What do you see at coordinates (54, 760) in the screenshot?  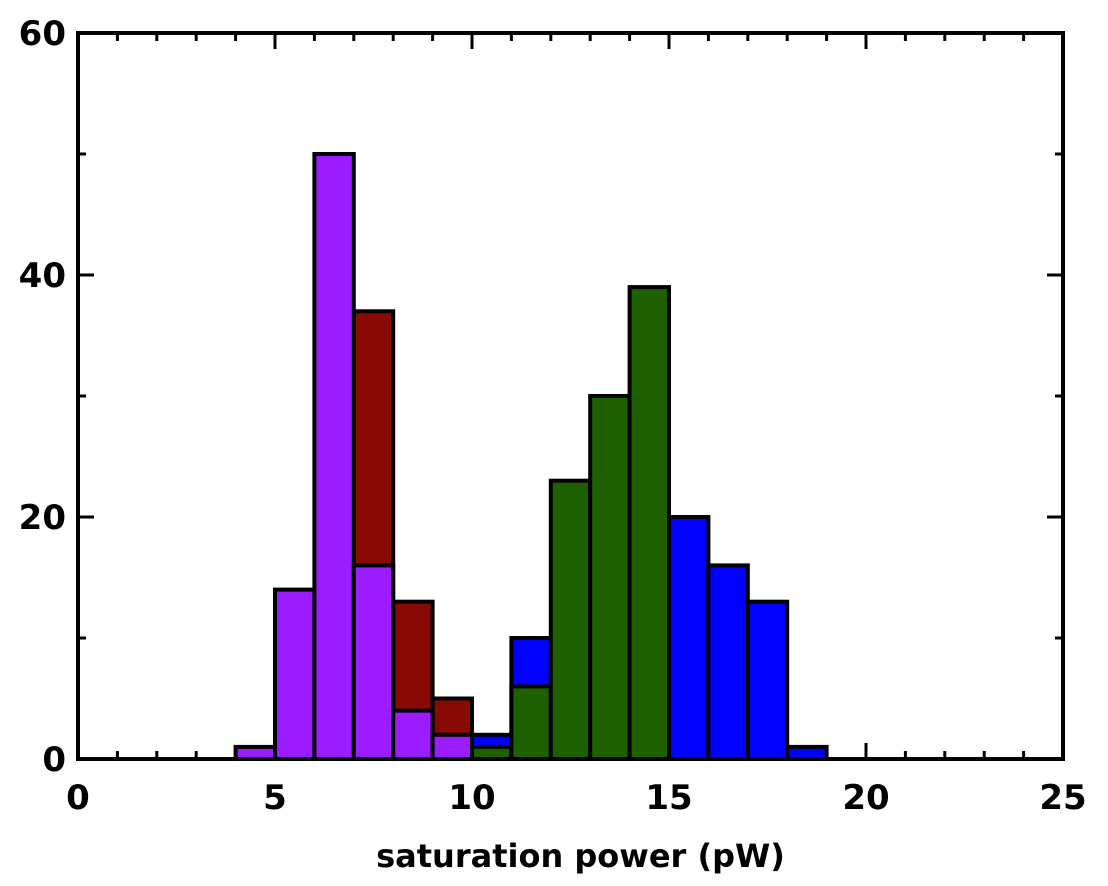 I see `y-tick-label: 0` at bounding box center [54, 760].